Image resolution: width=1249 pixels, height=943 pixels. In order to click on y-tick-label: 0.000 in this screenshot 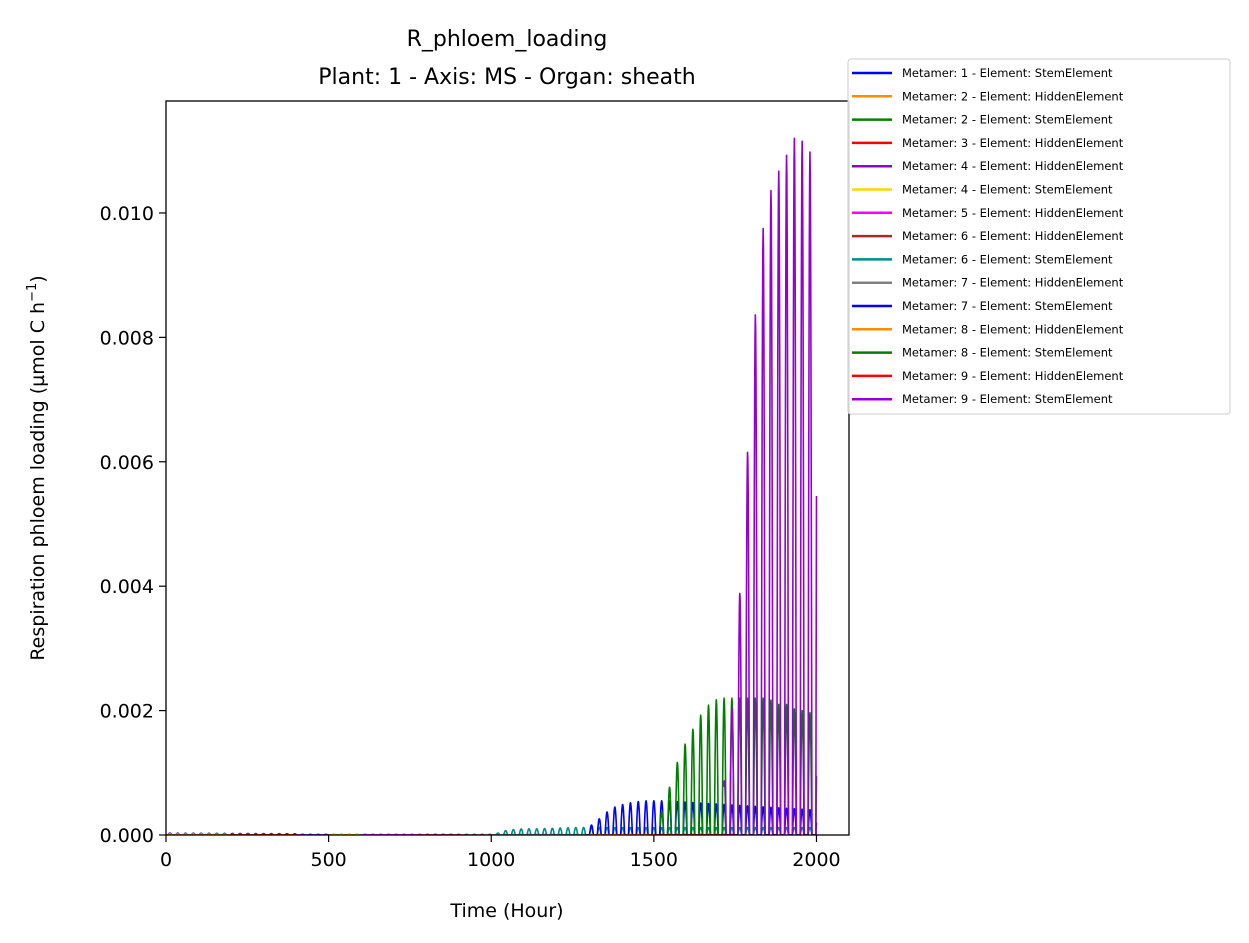, I will do `click(127, 836)`.